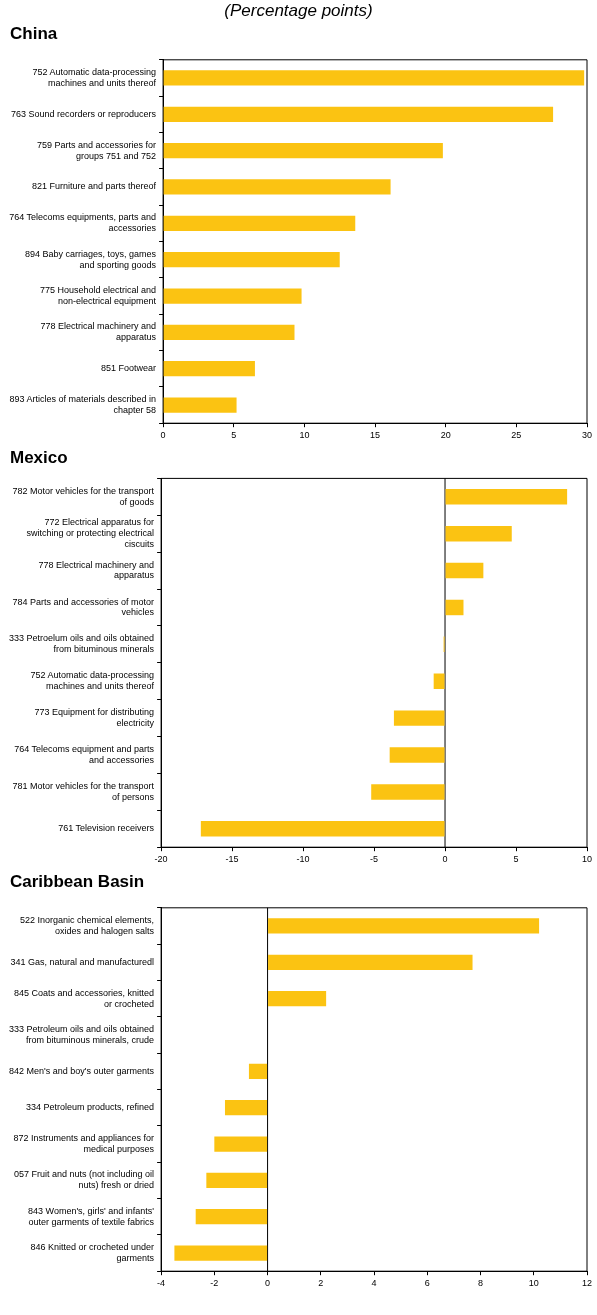 Image resolution: width=597 pixels, height=1315 pixels. What do you see at coordinates (321, 1283) in the screenshot?
I see `x-tick-label: 2` at bounding box center [321, 1283].